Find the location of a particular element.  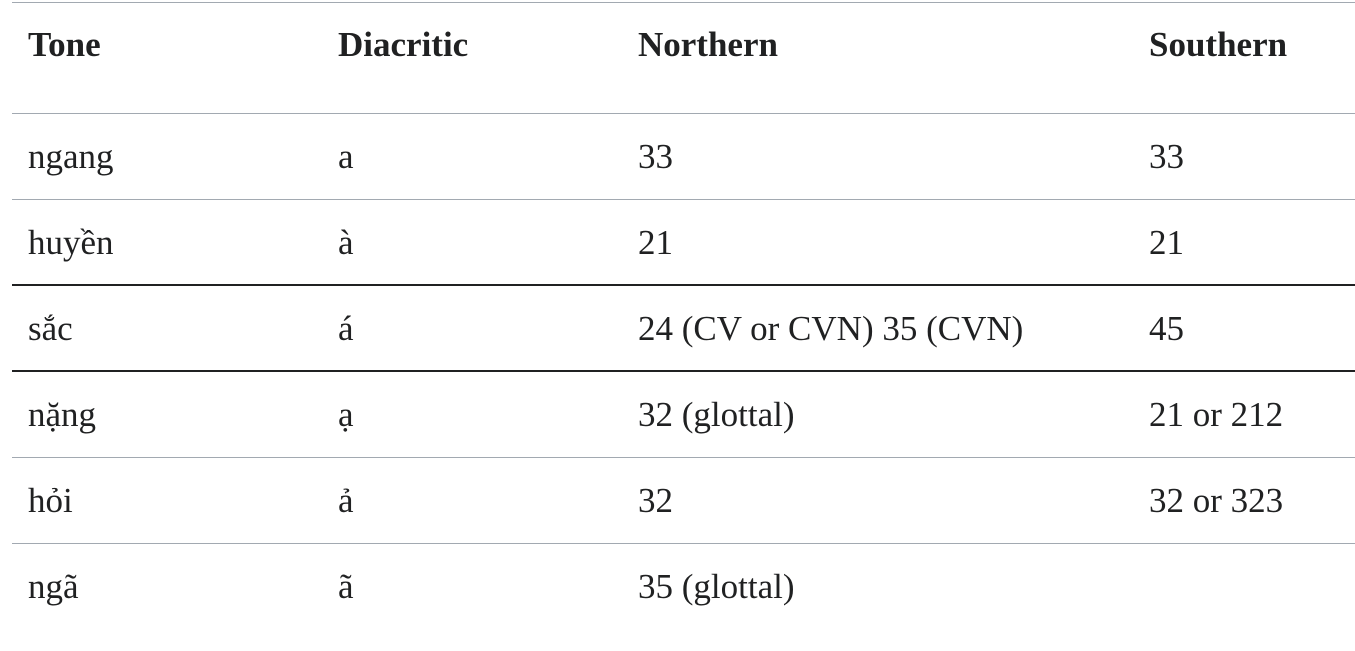

table-cell: 45 is located at coordinates (1166, 328).